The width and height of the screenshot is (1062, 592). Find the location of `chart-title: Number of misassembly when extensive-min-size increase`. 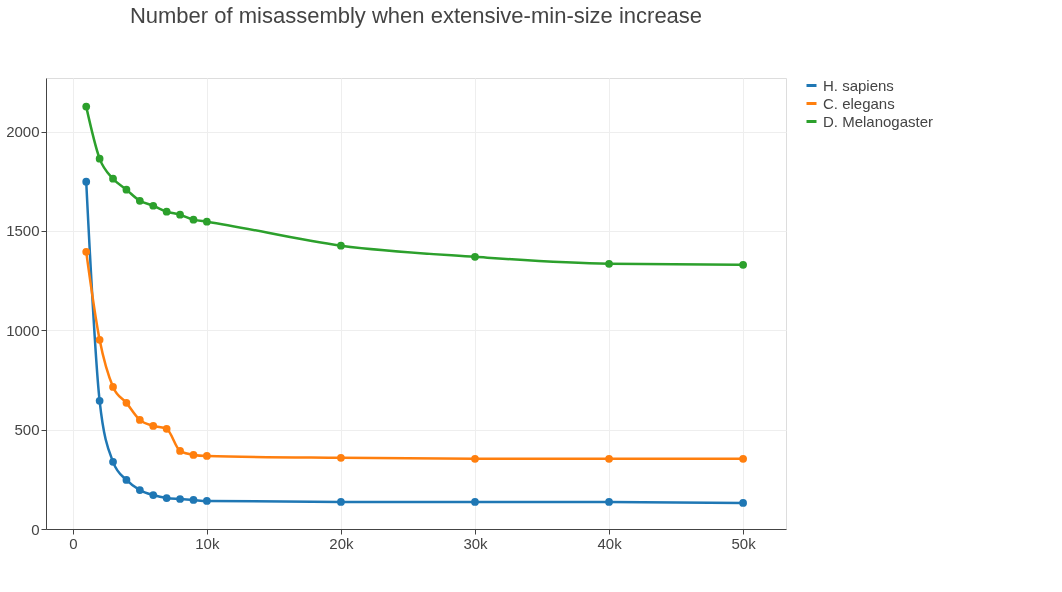

chart-title: Number of misassembly when extensive-min-size increase is located at coordinates (416, 15).